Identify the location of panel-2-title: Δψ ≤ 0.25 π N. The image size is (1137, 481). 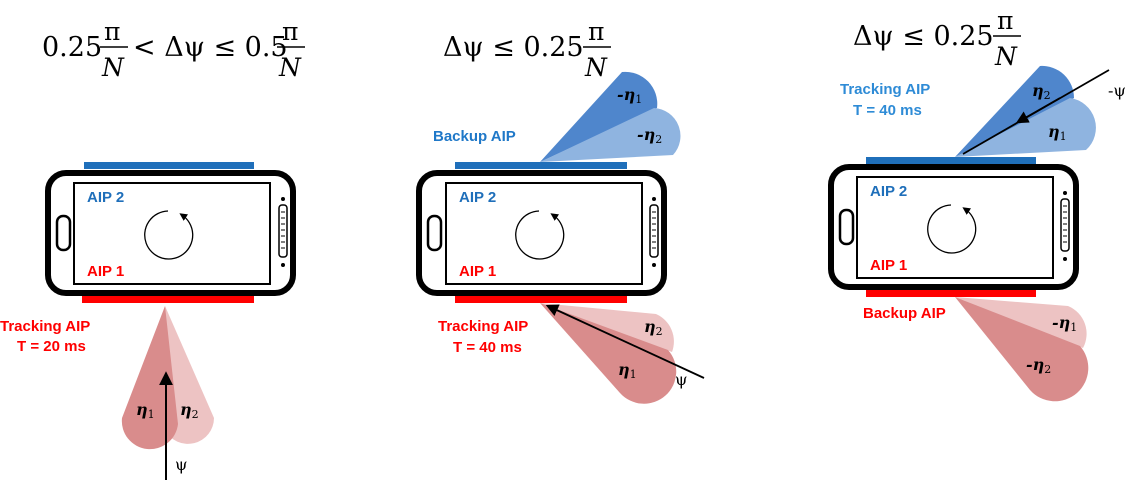
(527, 49).